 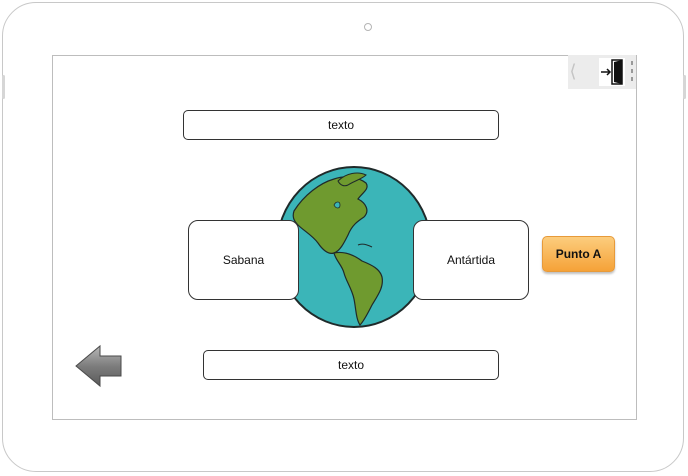 What do you see at coordinates (684, 87) in the screenshot?
I see `side-button-right` at bounding box center [684, 87].